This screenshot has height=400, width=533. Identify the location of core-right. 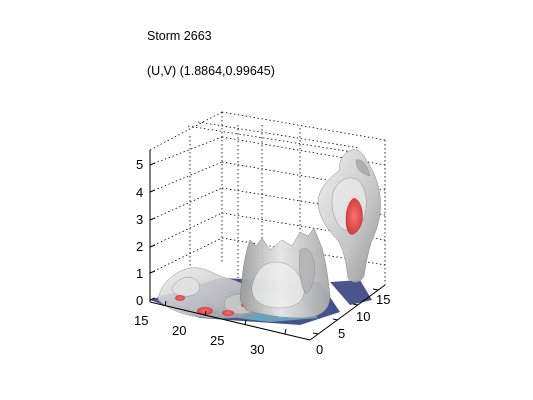
(354, 216).